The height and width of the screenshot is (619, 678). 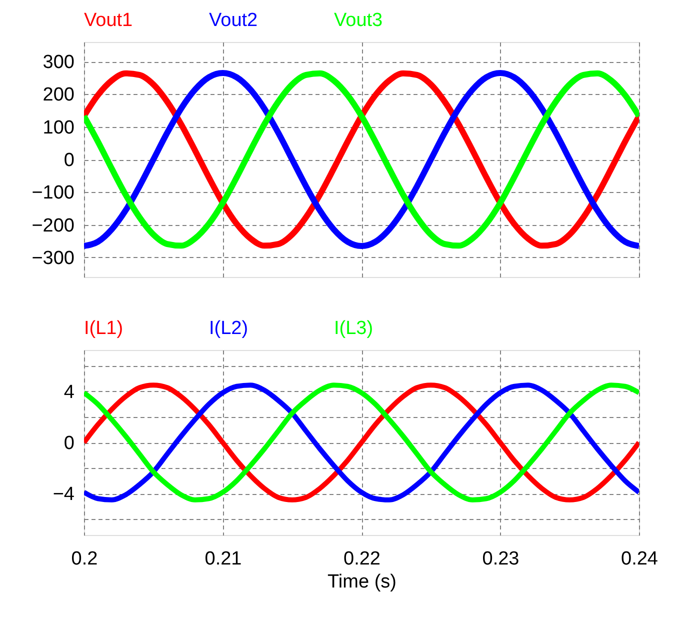 I want to click on text: I(L3), so click(x=354, y=328).